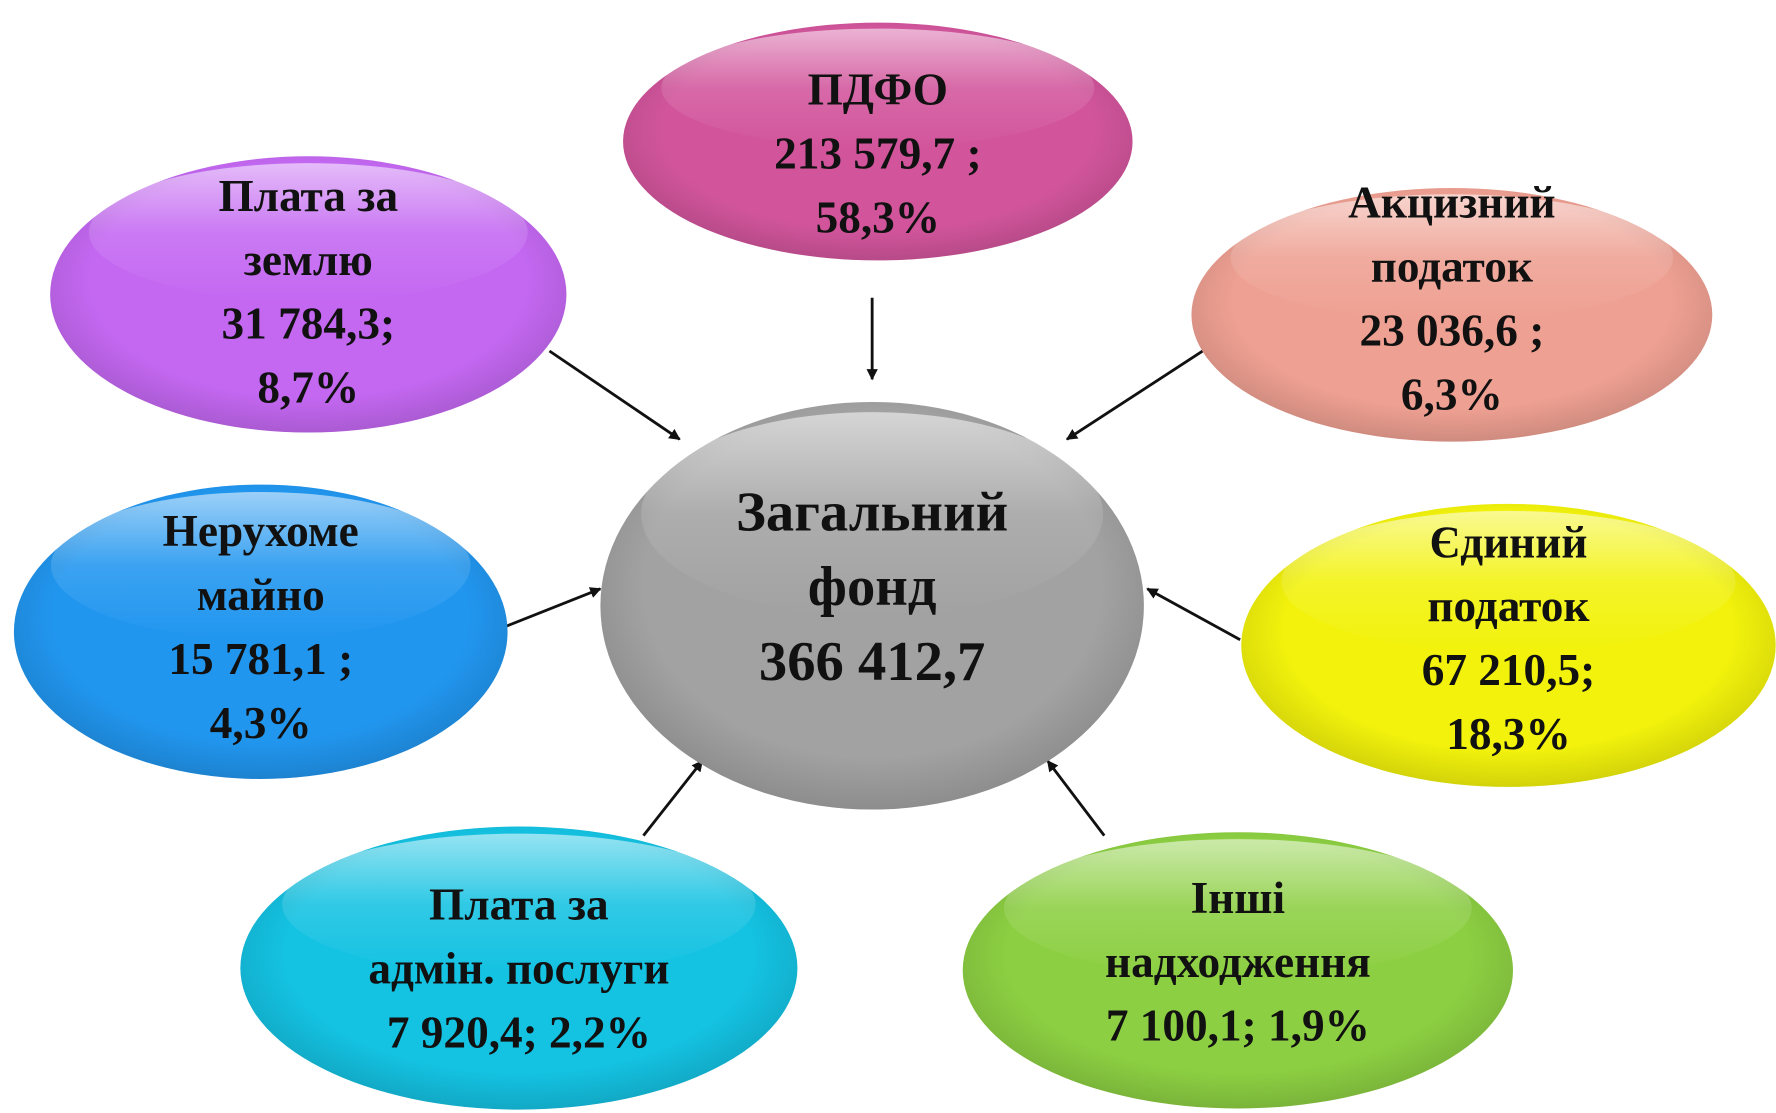 This screenshot has height=1113, width=1776. Describe the element at coordinates (309, 324) in the screenshot. I see `bubble-text: 31 784,3;` at that location.